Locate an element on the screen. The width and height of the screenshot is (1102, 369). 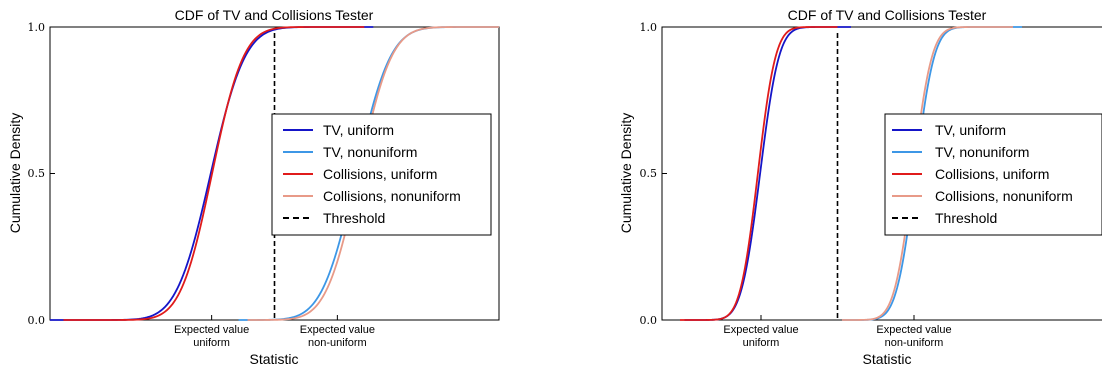
chart-right-x-label: Statistic is located at coordinates (886, 359).